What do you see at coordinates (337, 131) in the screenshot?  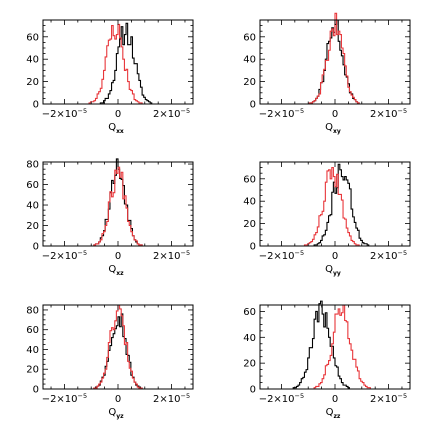 I see `x-axis-label-subscript: xy` at bounding box center [337, 131].